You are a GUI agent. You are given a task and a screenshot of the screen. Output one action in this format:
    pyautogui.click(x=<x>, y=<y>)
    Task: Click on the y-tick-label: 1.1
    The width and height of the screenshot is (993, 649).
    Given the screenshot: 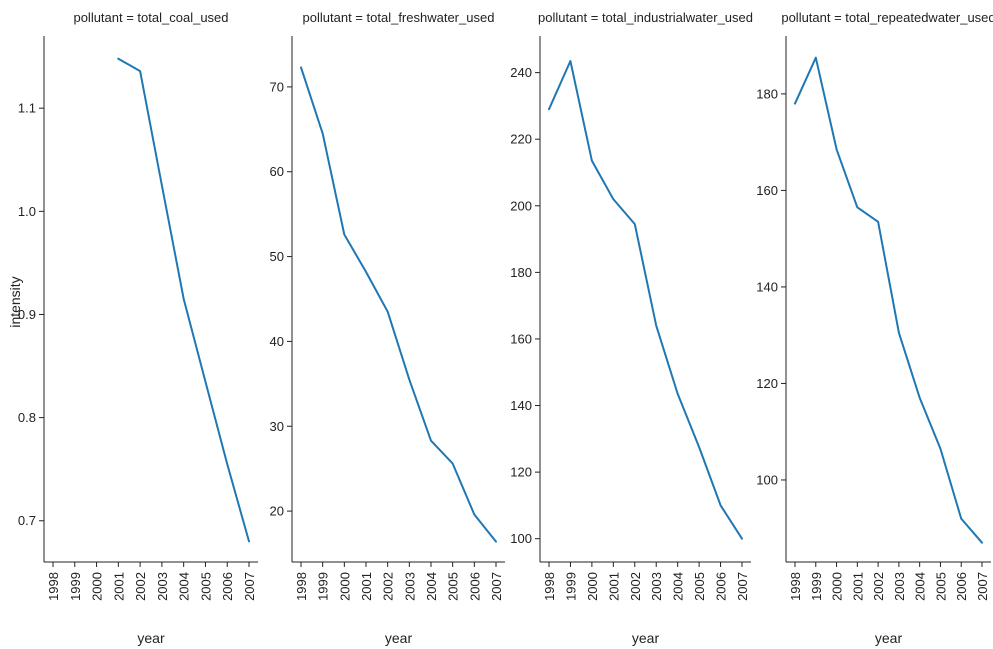 What is the action you would take?
    pyautogui.click(x=27, y=108)
    